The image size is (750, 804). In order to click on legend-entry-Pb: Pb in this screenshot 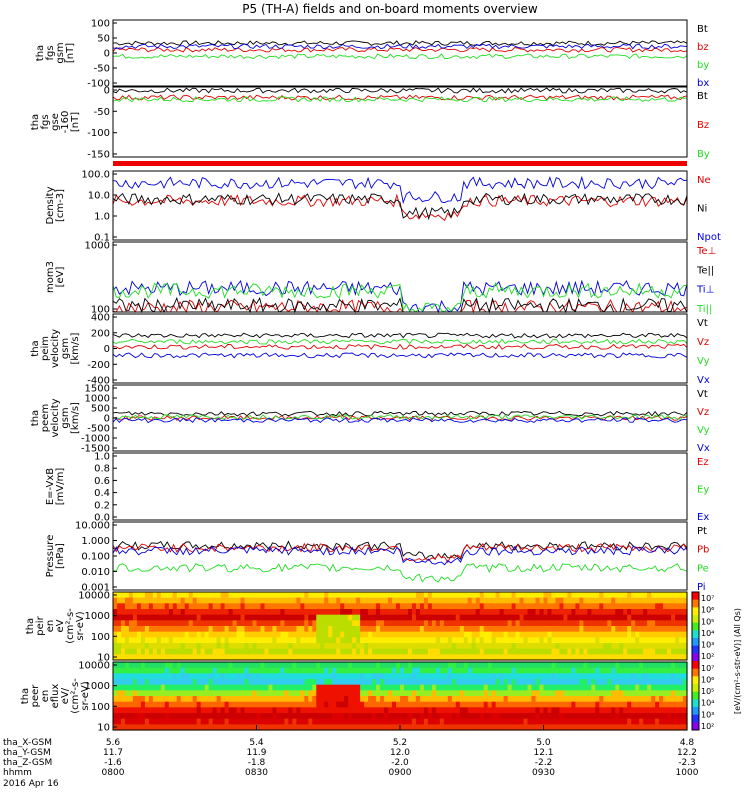, I will do `click(703, 550)`.